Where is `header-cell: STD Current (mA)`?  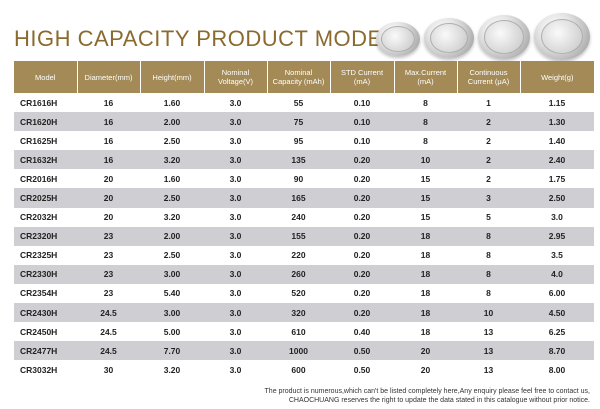
header-cell: STD Current (mA) is located at coordinates (361, 77).